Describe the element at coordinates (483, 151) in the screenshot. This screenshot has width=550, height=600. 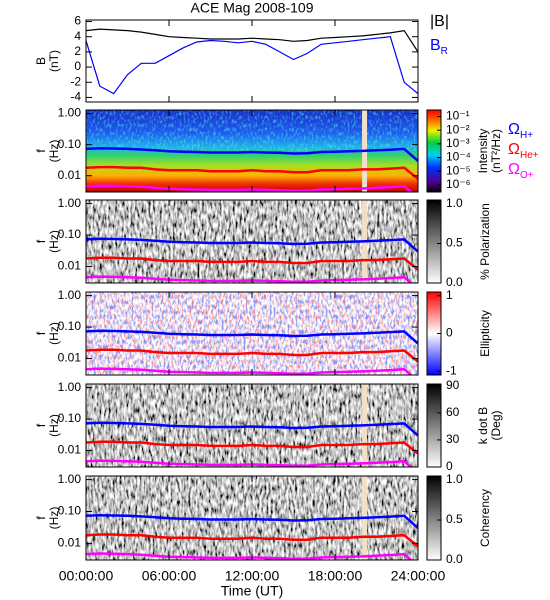
I see `colorbar-label: Intensity` at that location.